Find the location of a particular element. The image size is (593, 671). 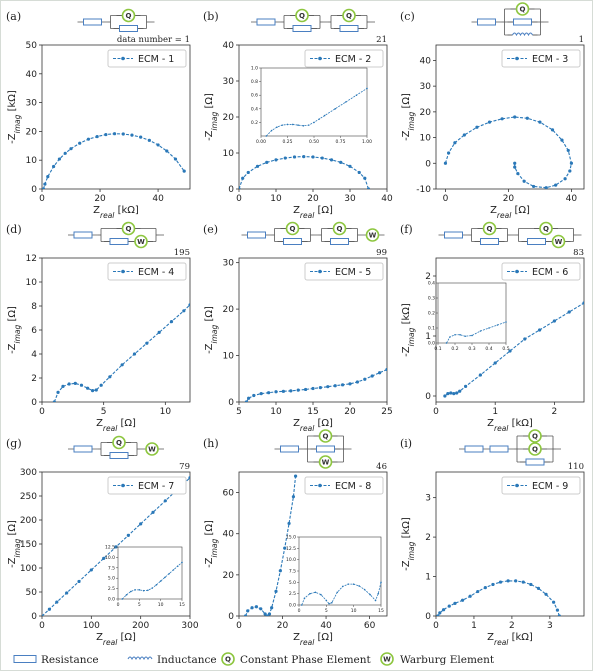

inset-x-tick-label: 1.00 is located at coordinates (367, 142).